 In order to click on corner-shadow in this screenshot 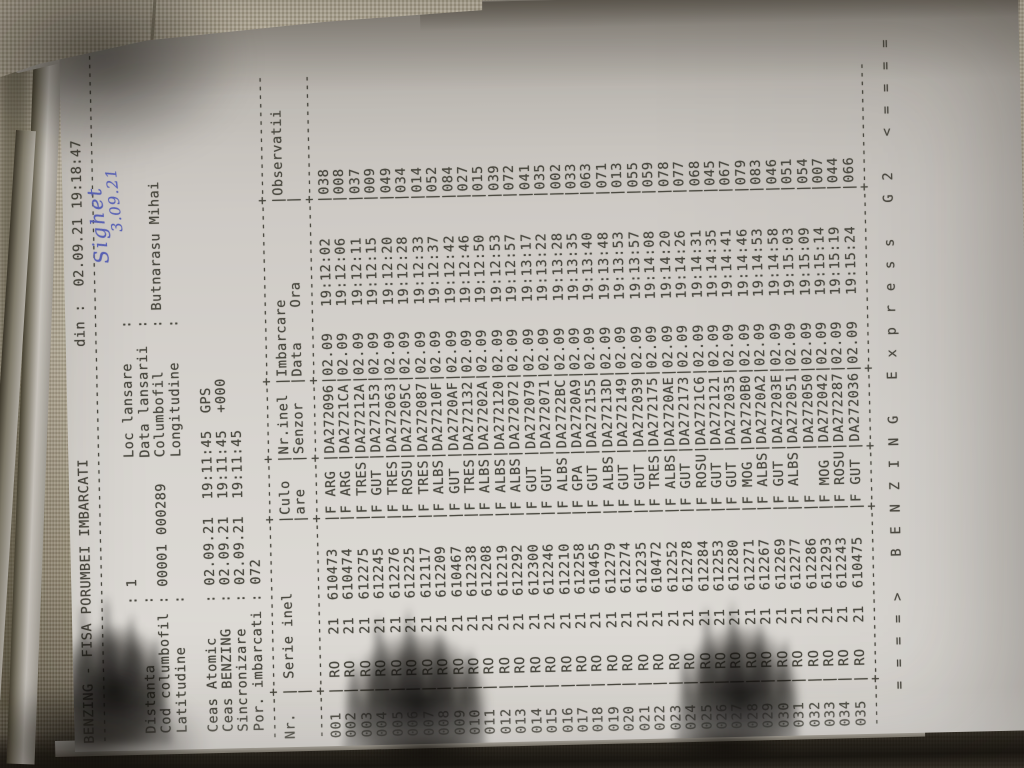, I will do `click(125, 82)`.